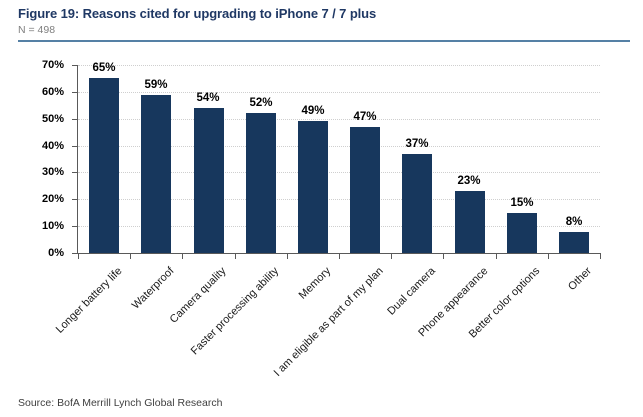  Describe the element at coordinates (104, 68) in the screenshot. I see `bar-value-label: 65%` at that location.